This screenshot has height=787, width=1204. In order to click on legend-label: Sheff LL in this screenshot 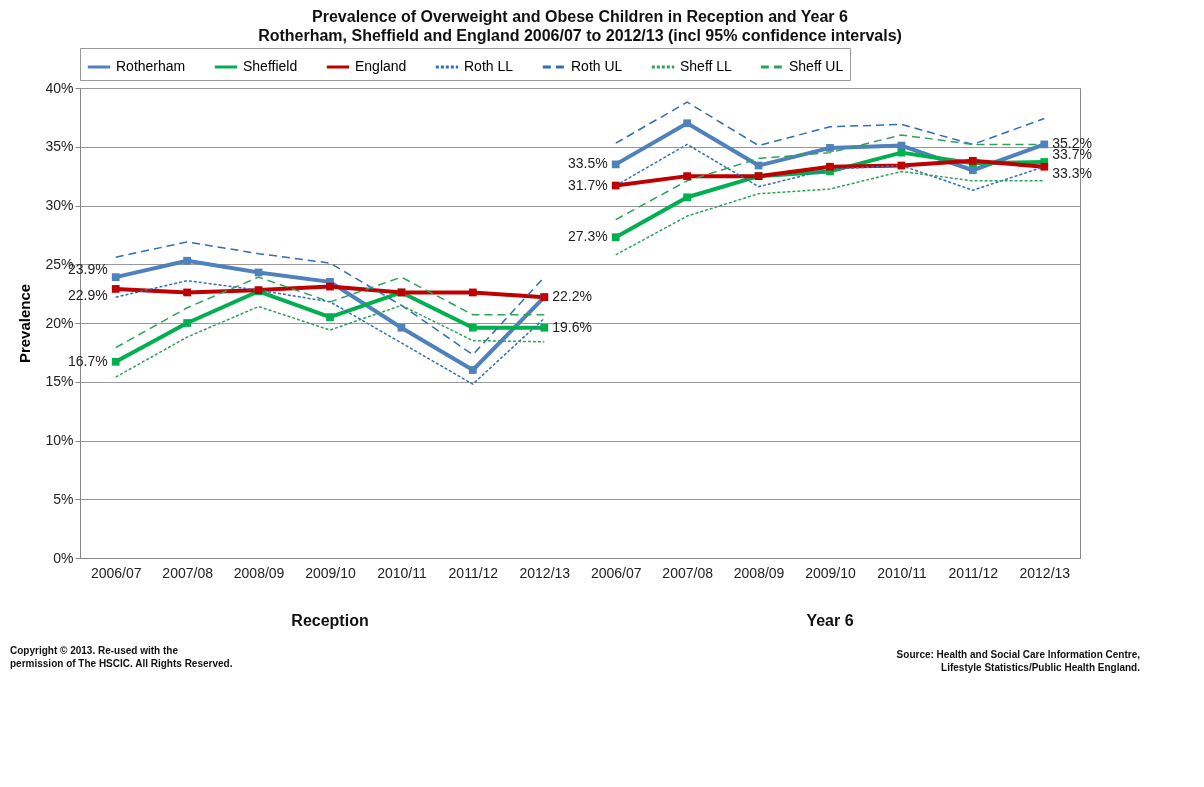, I will do `click(706, 66)`.